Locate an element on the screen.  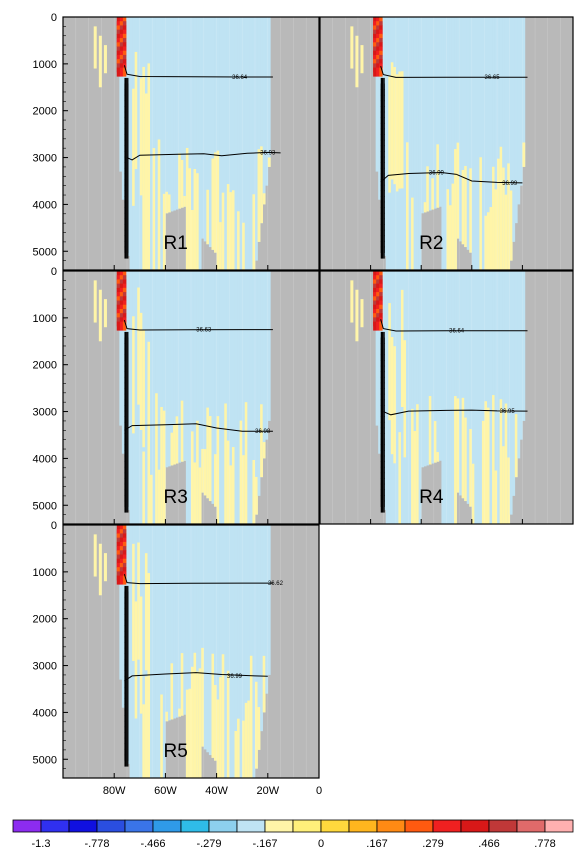
y-tick-label: 0 is located at coordinates (54, 526).